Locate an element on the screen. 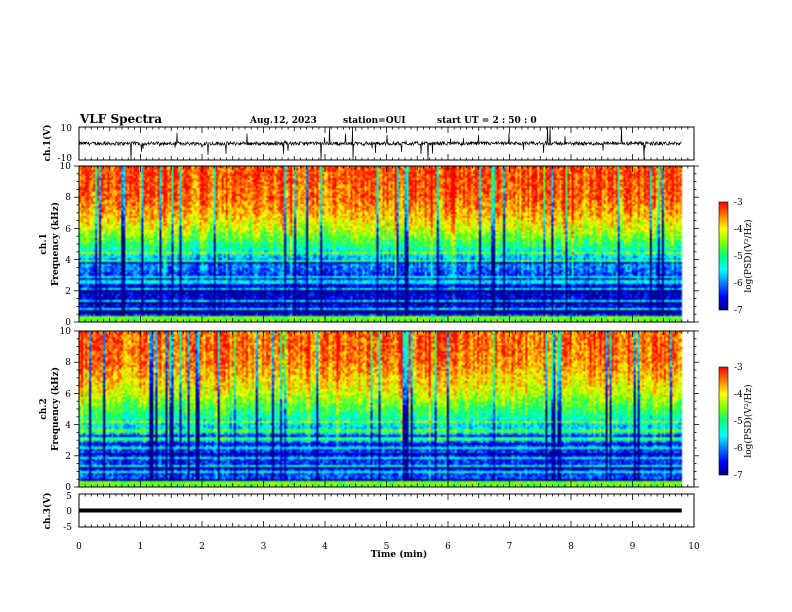 This screenshot has width=792, height=612. ch1-ytick-top: 10 is located at coordinates (67, 129).